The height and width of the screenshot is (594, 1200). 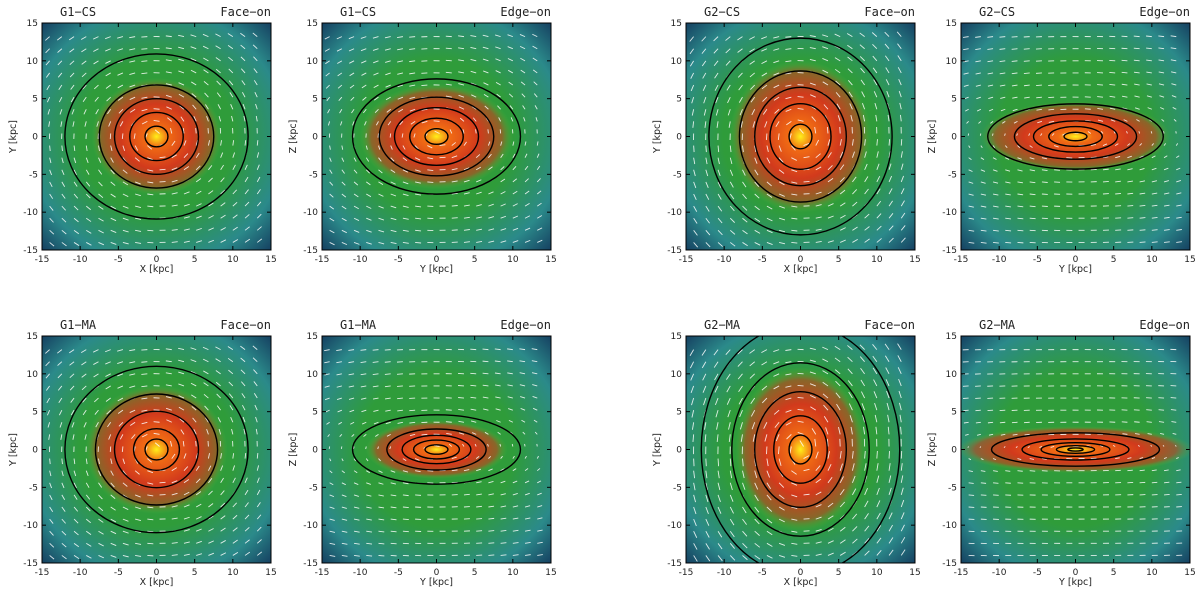 What do you see at coordinates (951, 337) in the screenshot?
I see `y-tick-label: 15` at bounding box center [951, 337].